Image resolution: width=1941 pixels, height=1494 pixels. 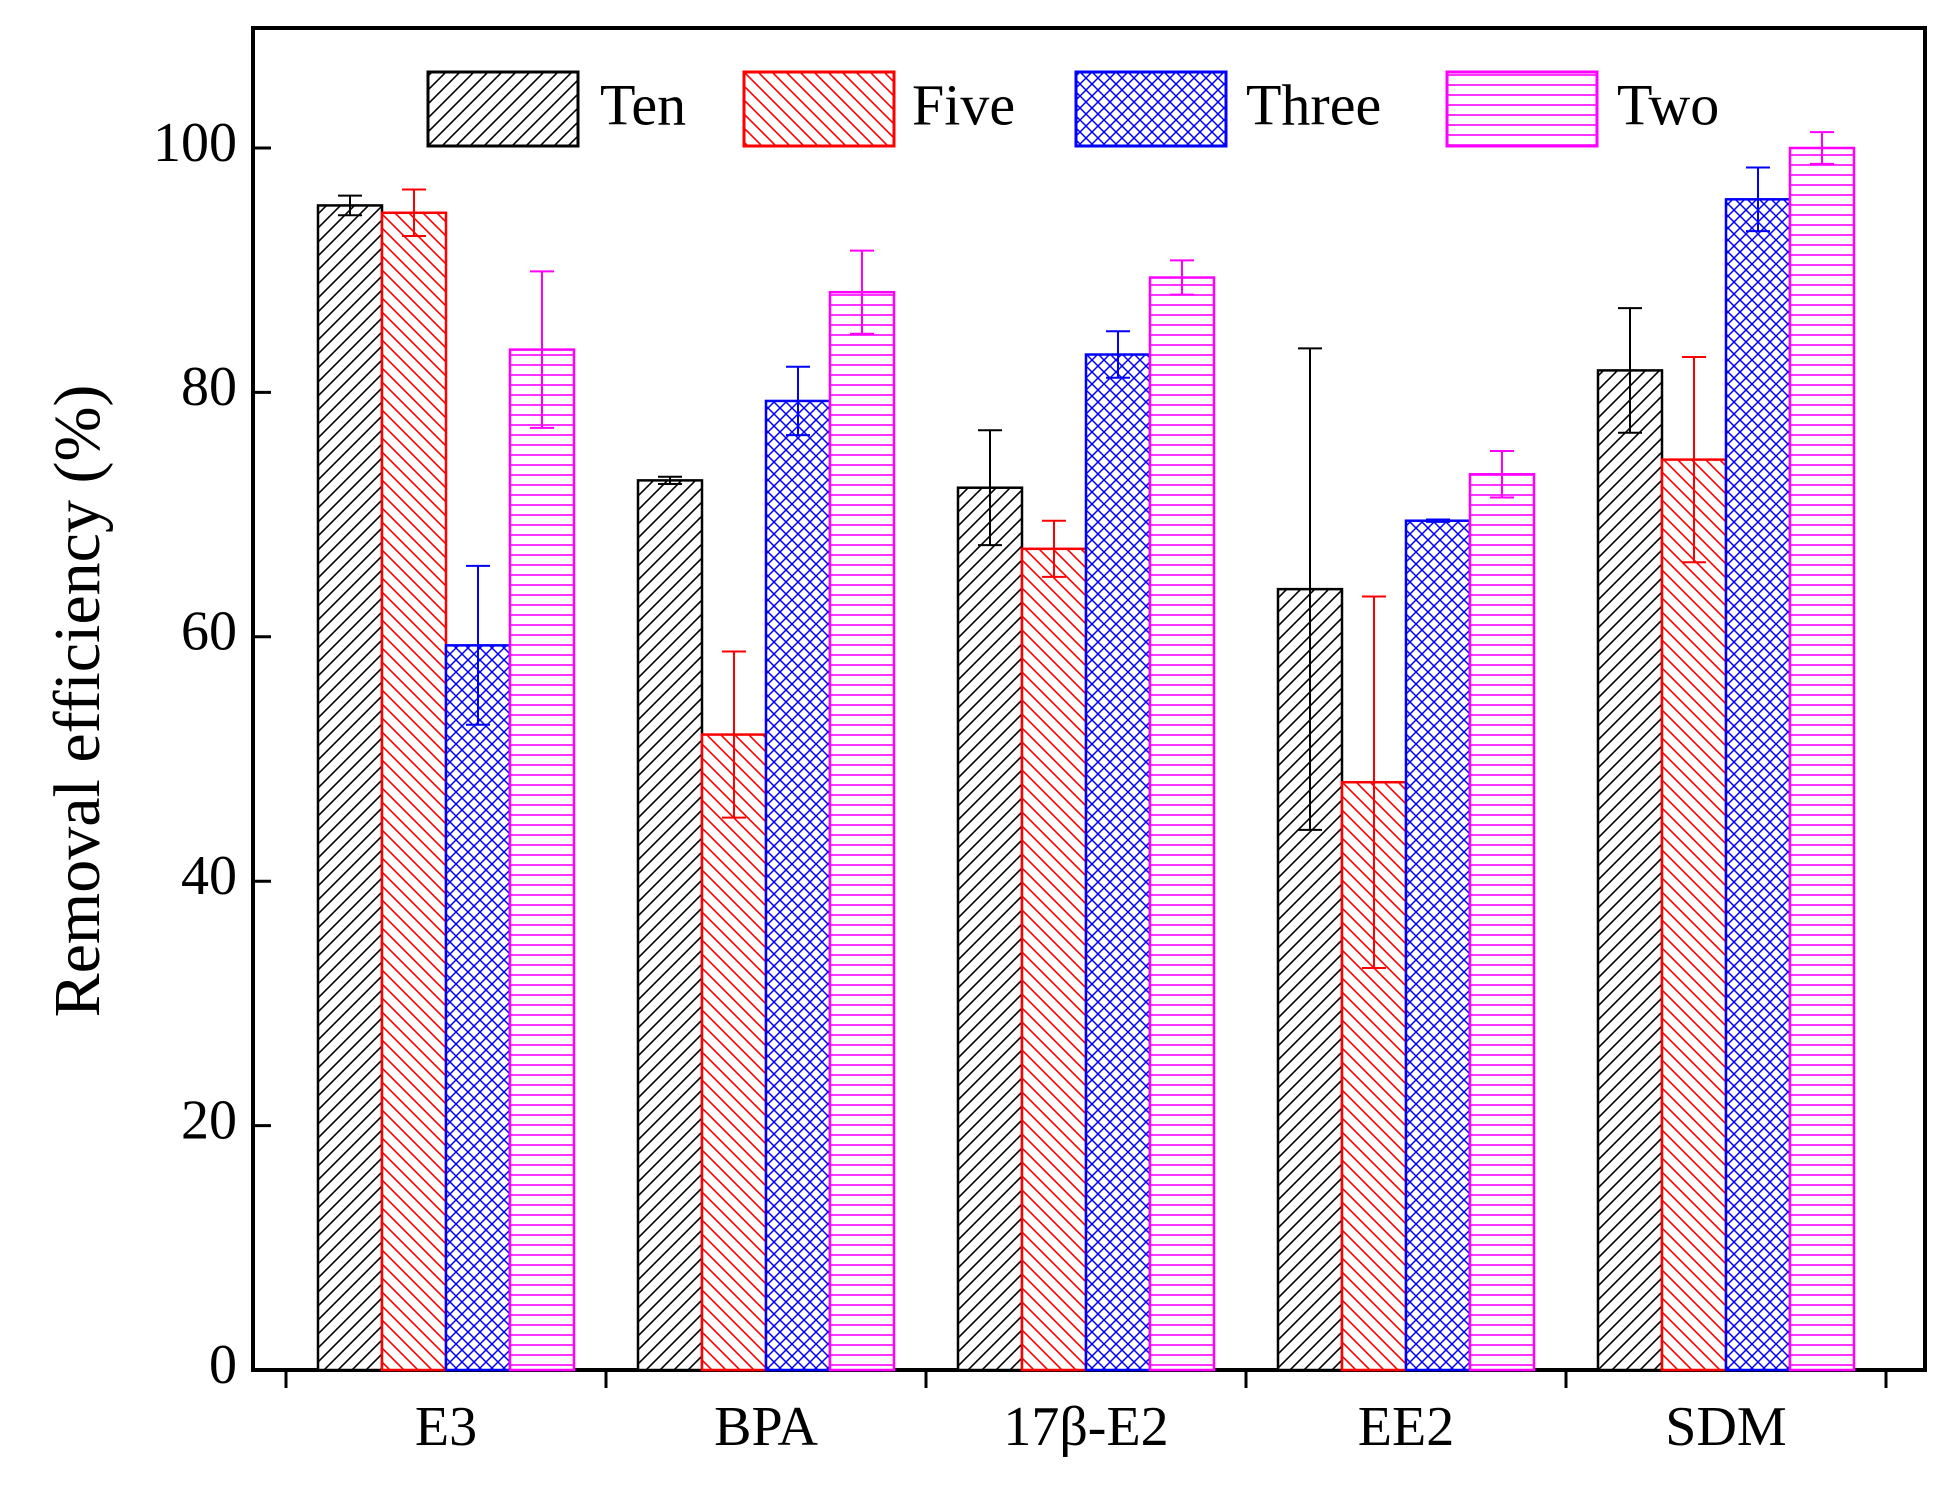 I want to click on legend-swatch-three, so click(x=1151, y=109).